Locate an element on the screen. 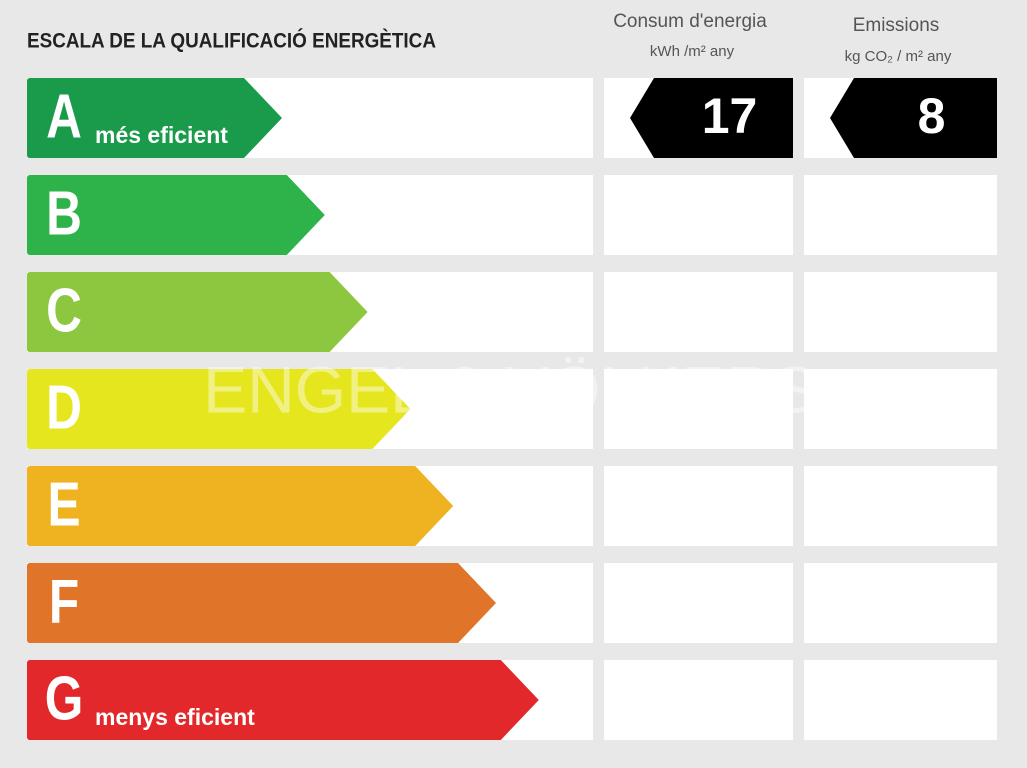 The width and height of the screenshot is (1027, 768). rating-label: més eficient is located at coordinates (161, 135).